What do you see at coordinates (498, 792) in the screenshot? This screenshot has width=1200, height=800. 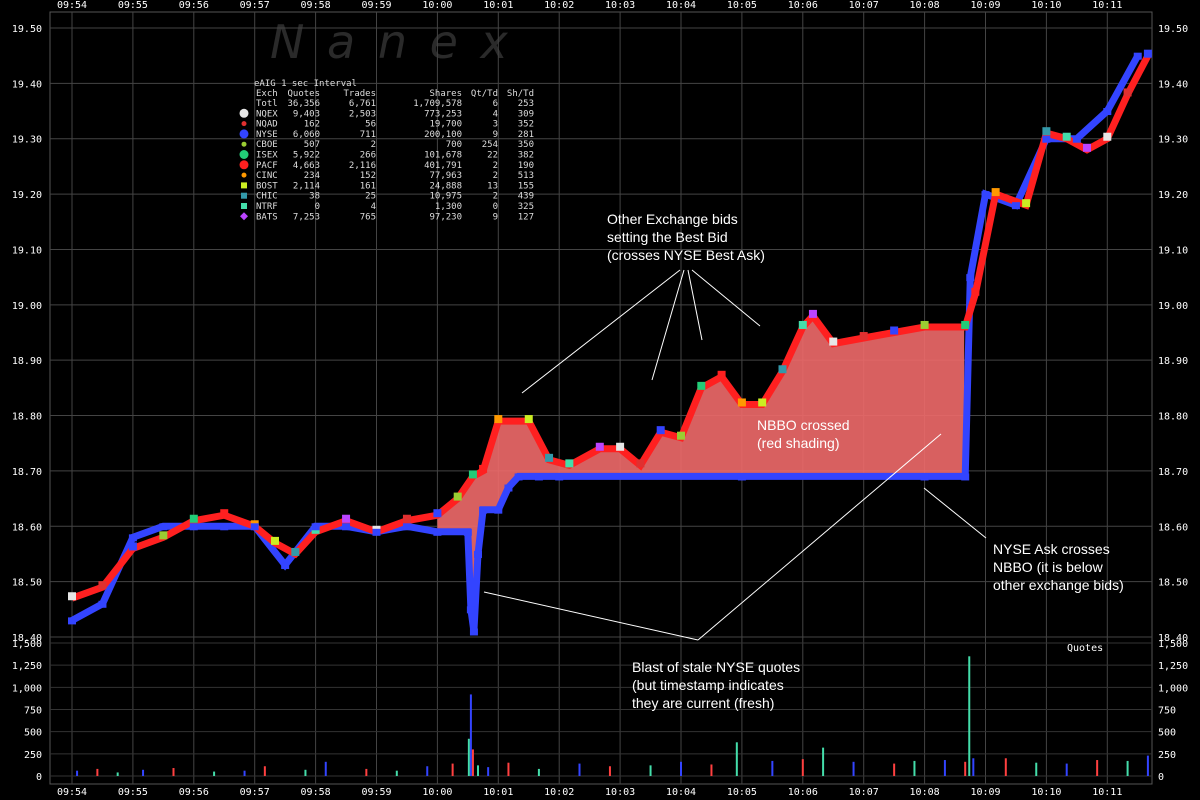 I see `x-tick-label-bottom: 10:01` at bounding box center [498, 792].